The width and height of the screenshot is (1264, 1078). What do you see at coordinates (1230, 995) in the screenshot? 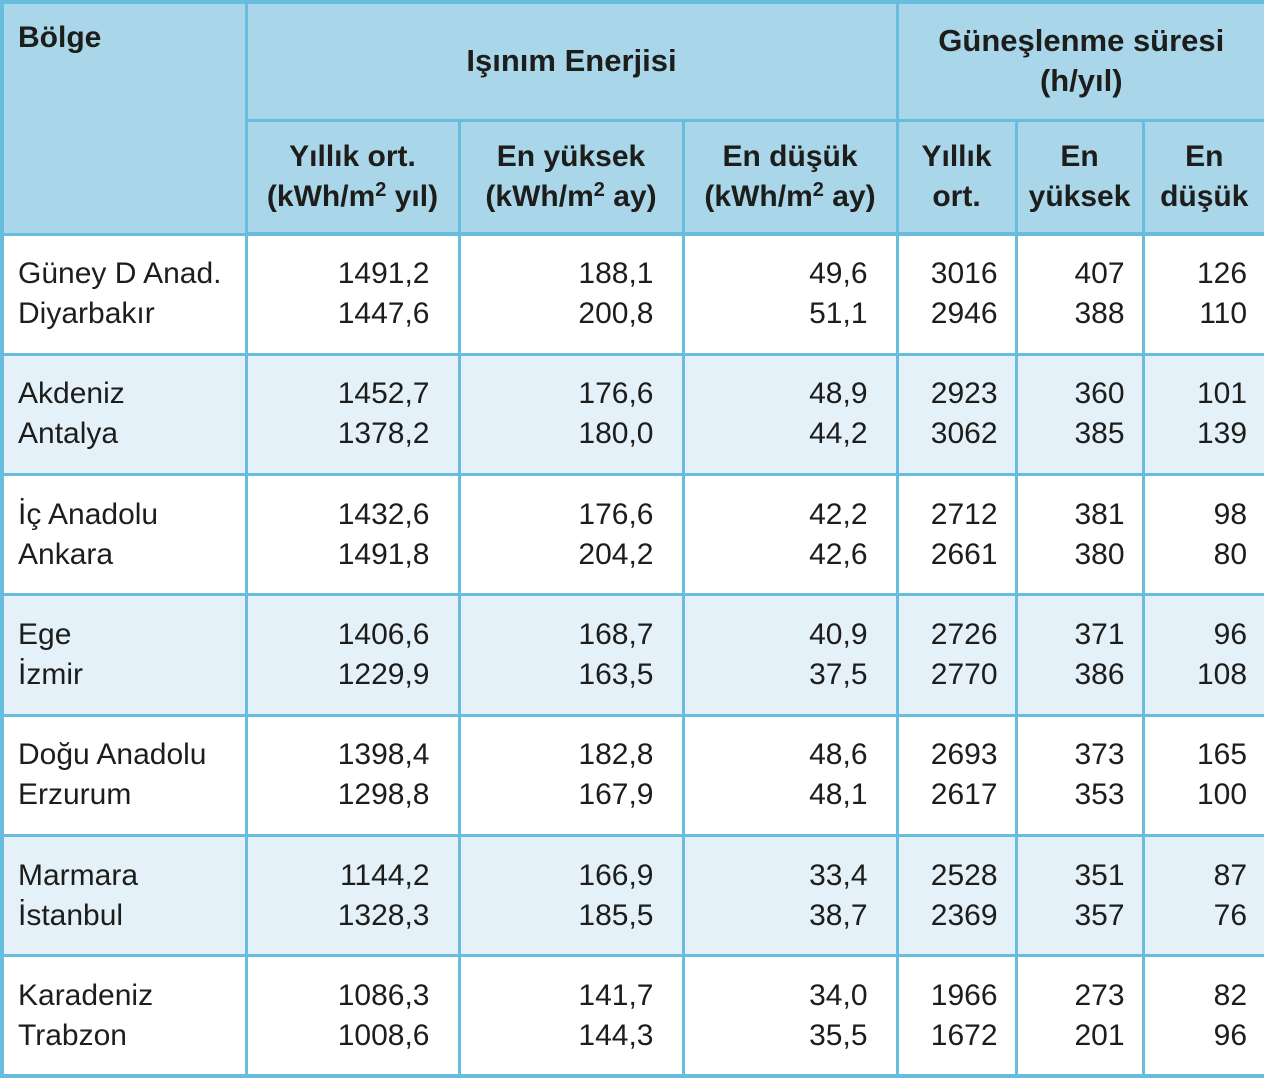
I see `region-value: 82` at bounding box center [1230, 995].